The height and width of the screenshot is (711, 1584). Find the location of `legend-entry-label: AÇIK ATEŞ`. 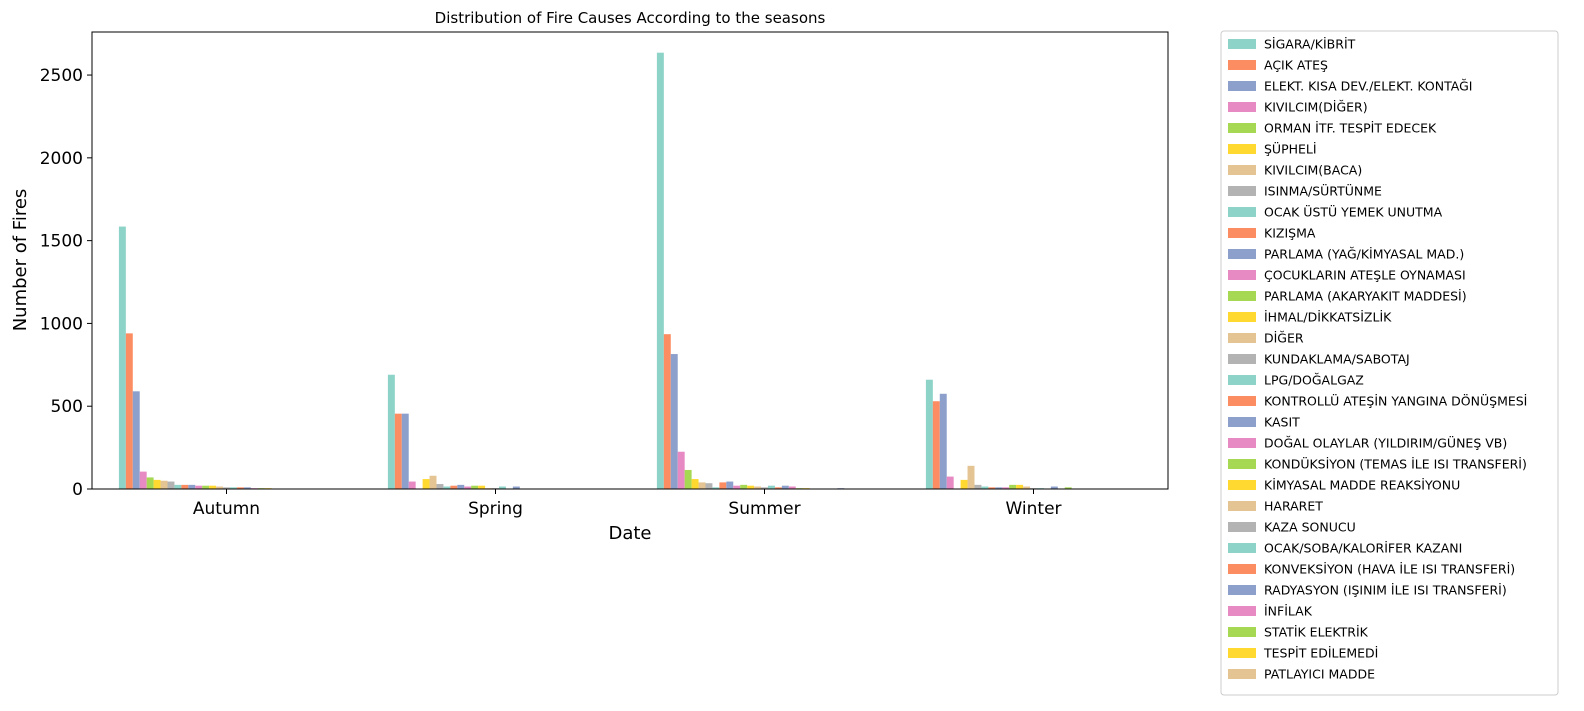

legend-entry-label: AÇIK ATEŞ is located at coordinates (1296, 65).